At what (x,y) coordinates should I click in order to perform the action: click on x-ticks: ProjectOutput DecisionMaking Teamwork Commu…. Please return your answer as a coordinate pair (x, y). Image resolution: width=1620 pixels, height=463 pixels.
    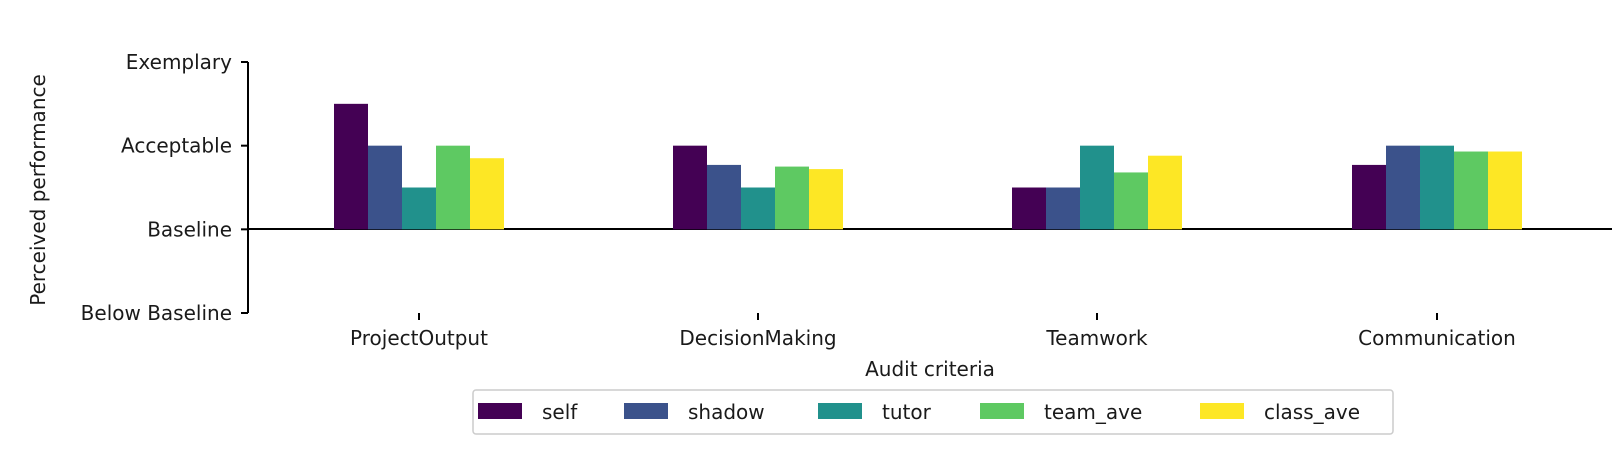
    Looking at the image, I should click on (933, 331).